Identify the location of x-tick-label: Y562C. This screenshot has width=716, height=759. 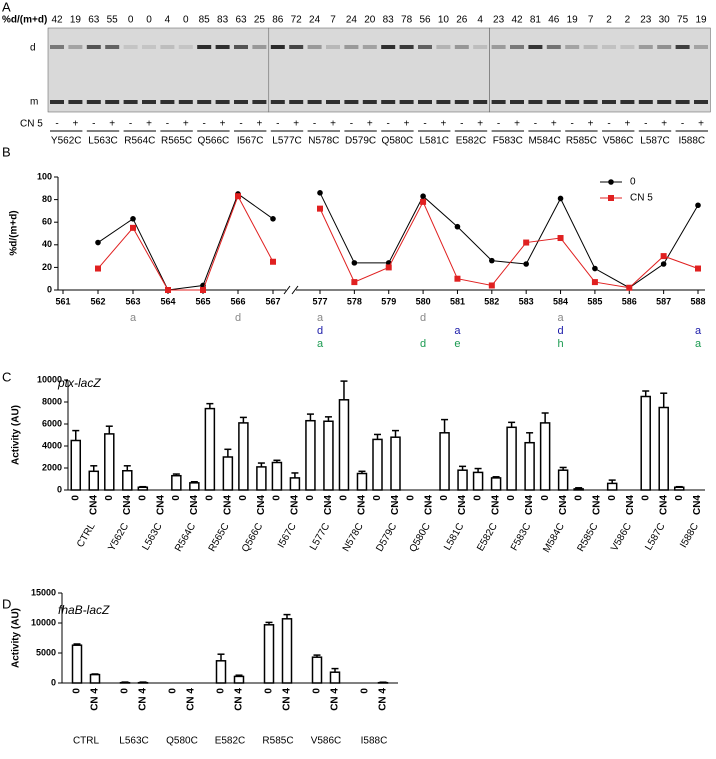
(118, 537).